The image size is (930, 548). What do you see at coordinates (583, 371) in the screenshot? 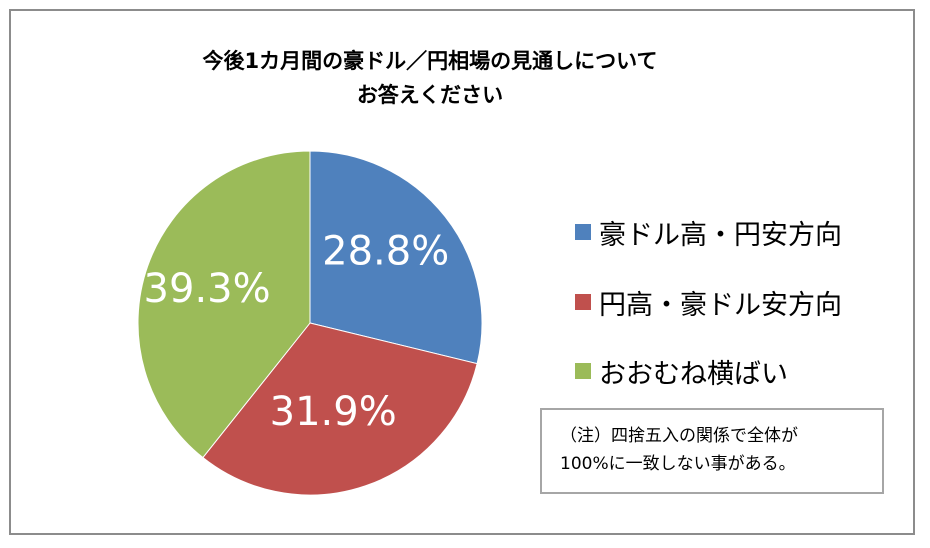
I see `legend-swatch-green` at bounding box center [583, 371].